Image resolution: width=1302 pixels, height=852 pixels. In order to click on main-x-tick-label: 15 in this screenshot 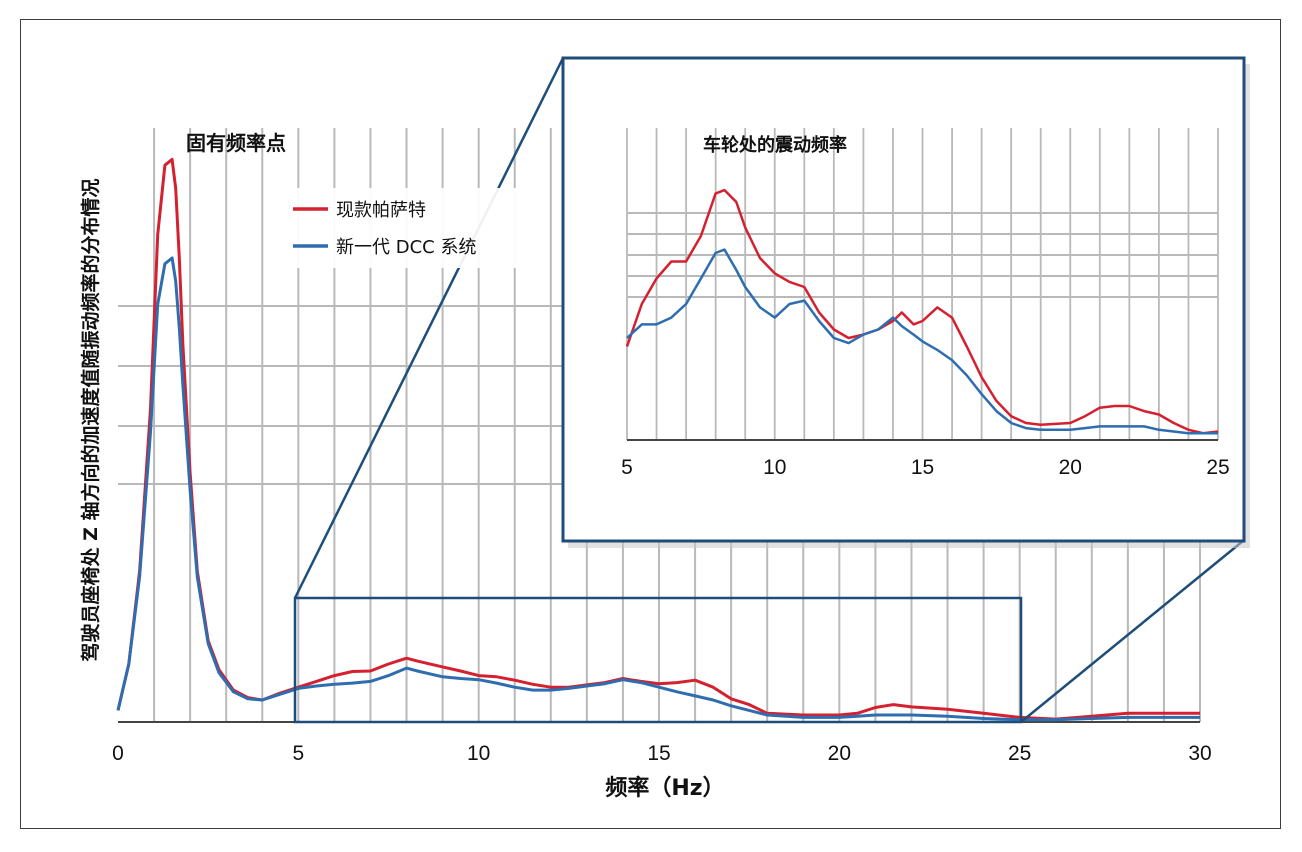, I will do `click(658, 753)`.